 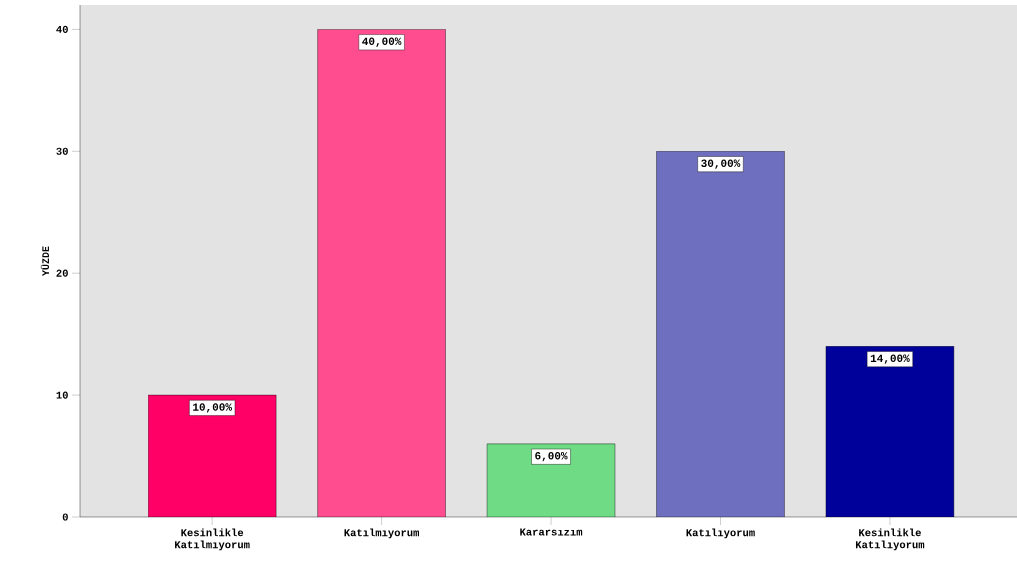 I want to click on y-tick-label: 20, so click(x=62, y=273).